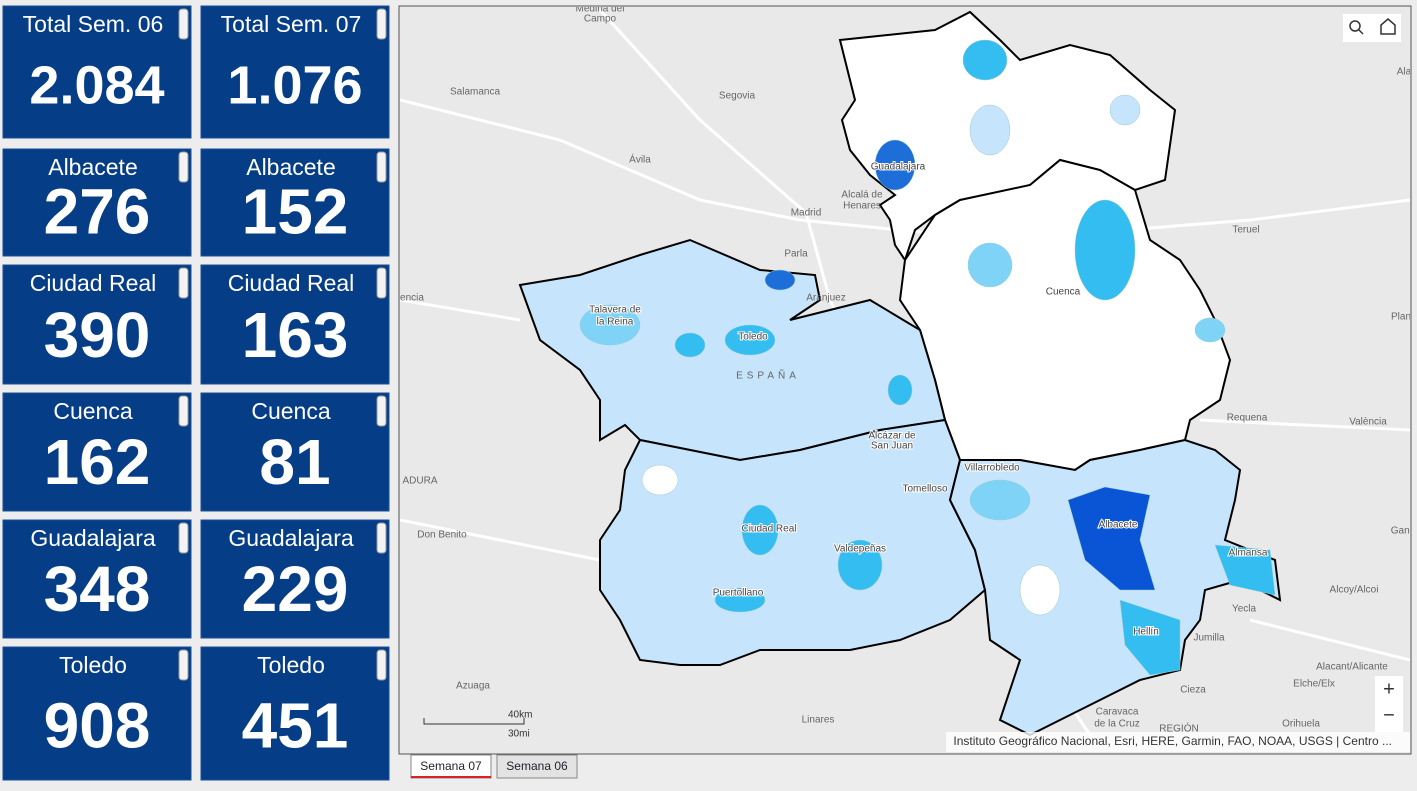 Image resolution: width=1417 pixels, height=791 pixels. I want to click on map-label: Caravaca, so click(1117, 712).